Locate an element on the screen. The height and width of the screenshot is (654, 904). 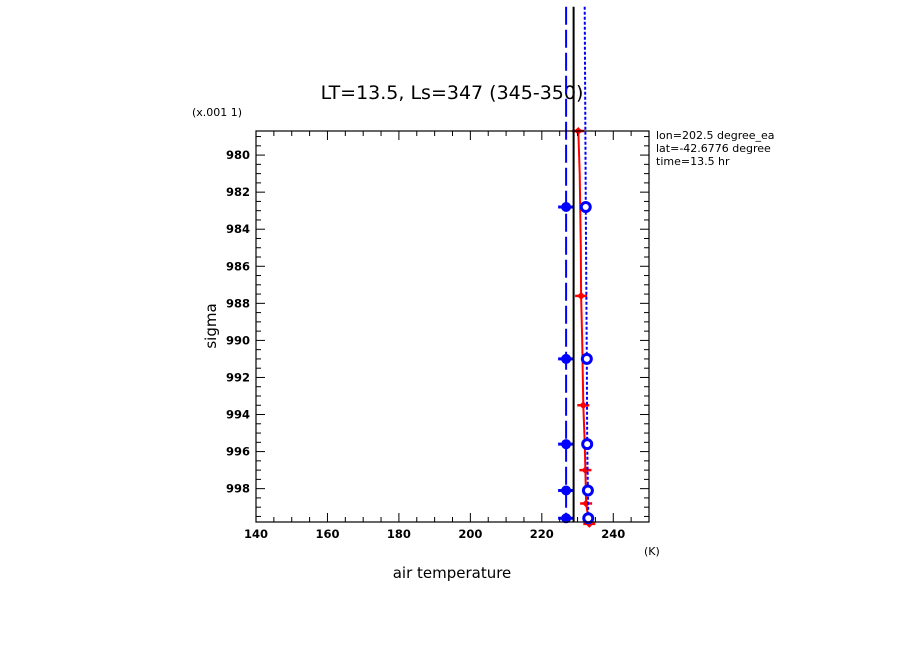
annotation-clip is located at coordinates (795, 149).